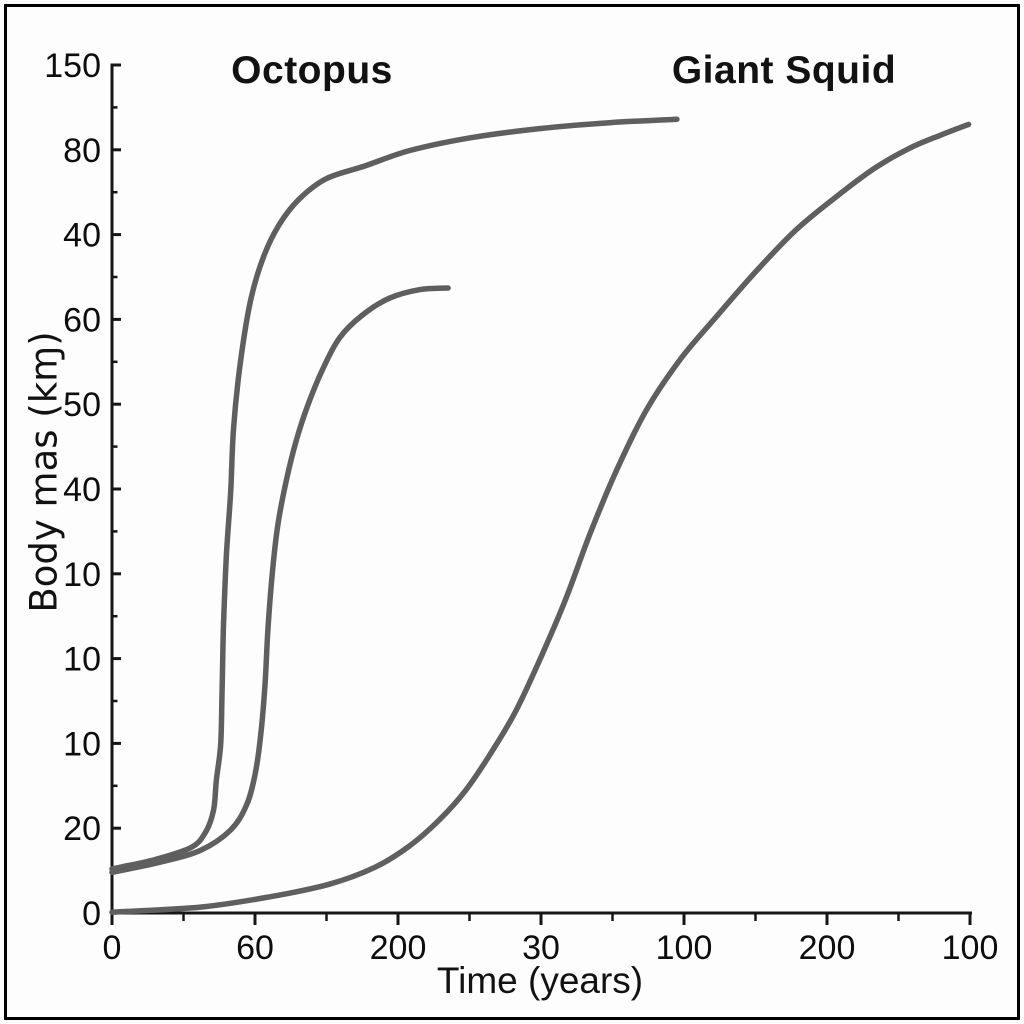 The height and width of the screenshot is (1024, 1024). What do you see at coordinates (784, 70) in the screenshot?
I see `giant-squid-curve-label: Giant Squid` at bounding box center [784, 70].